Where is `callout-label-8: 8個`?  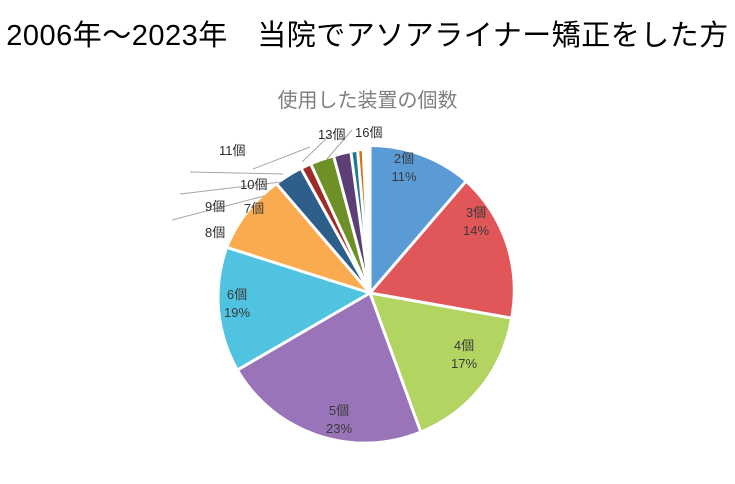 callout-label-8: 8個 is located at coordinates (215, 232).